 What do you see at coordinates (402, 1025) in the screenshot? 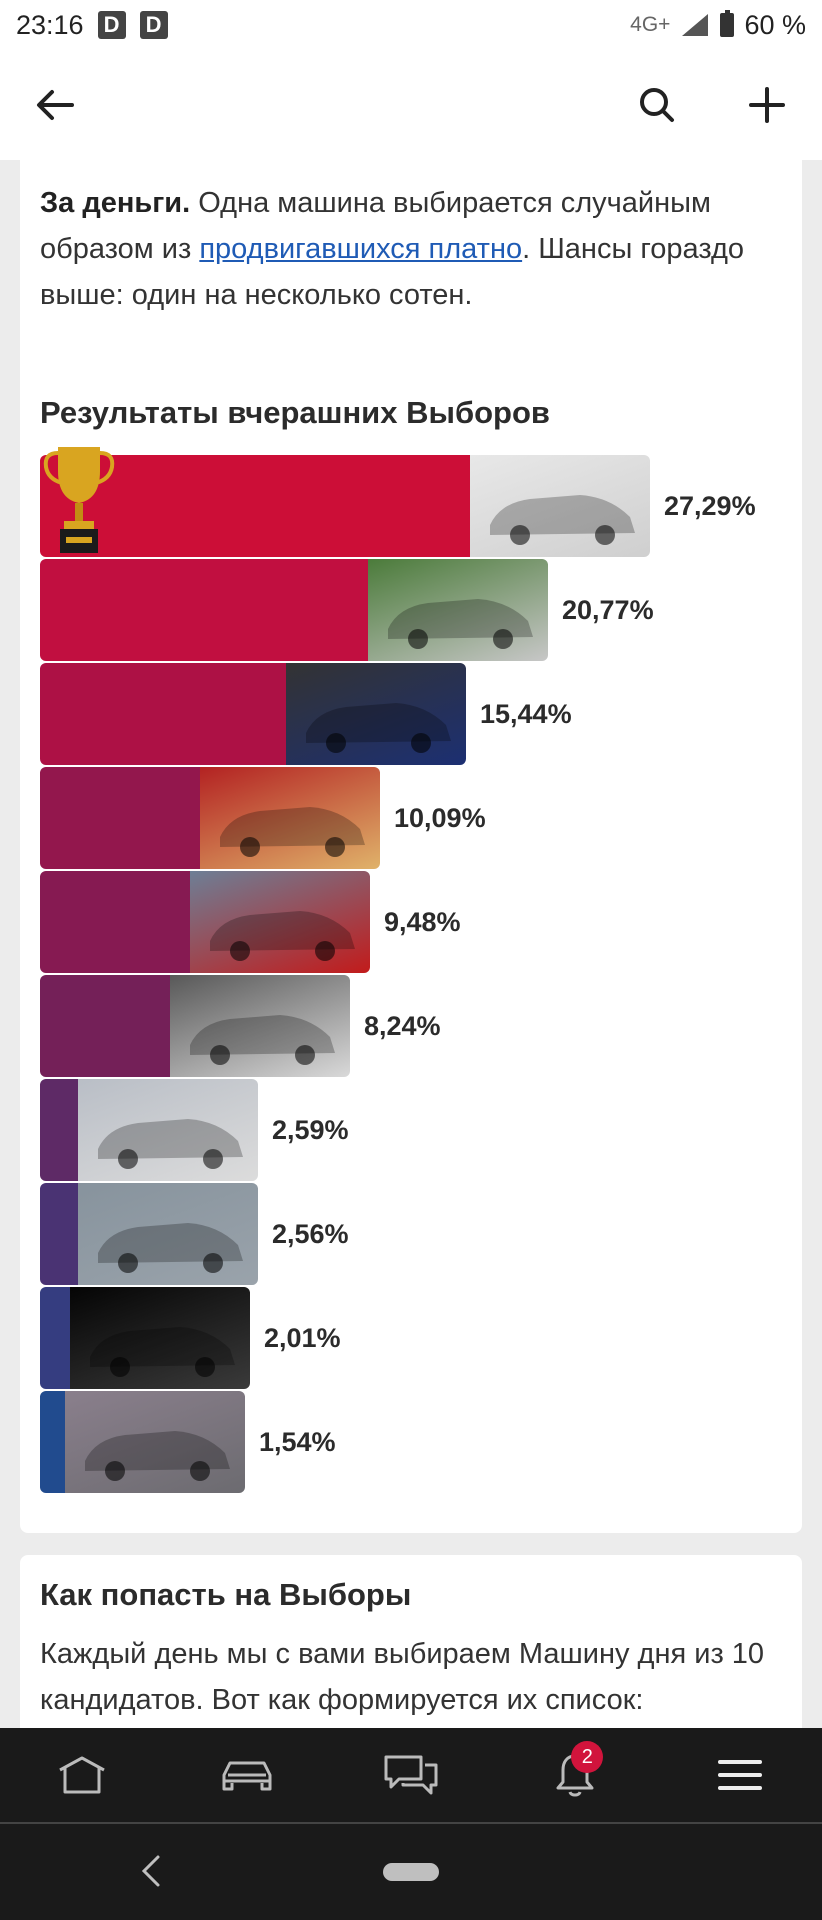
I see `result-percent: 8,24%` at bounding box center [402, 1025].